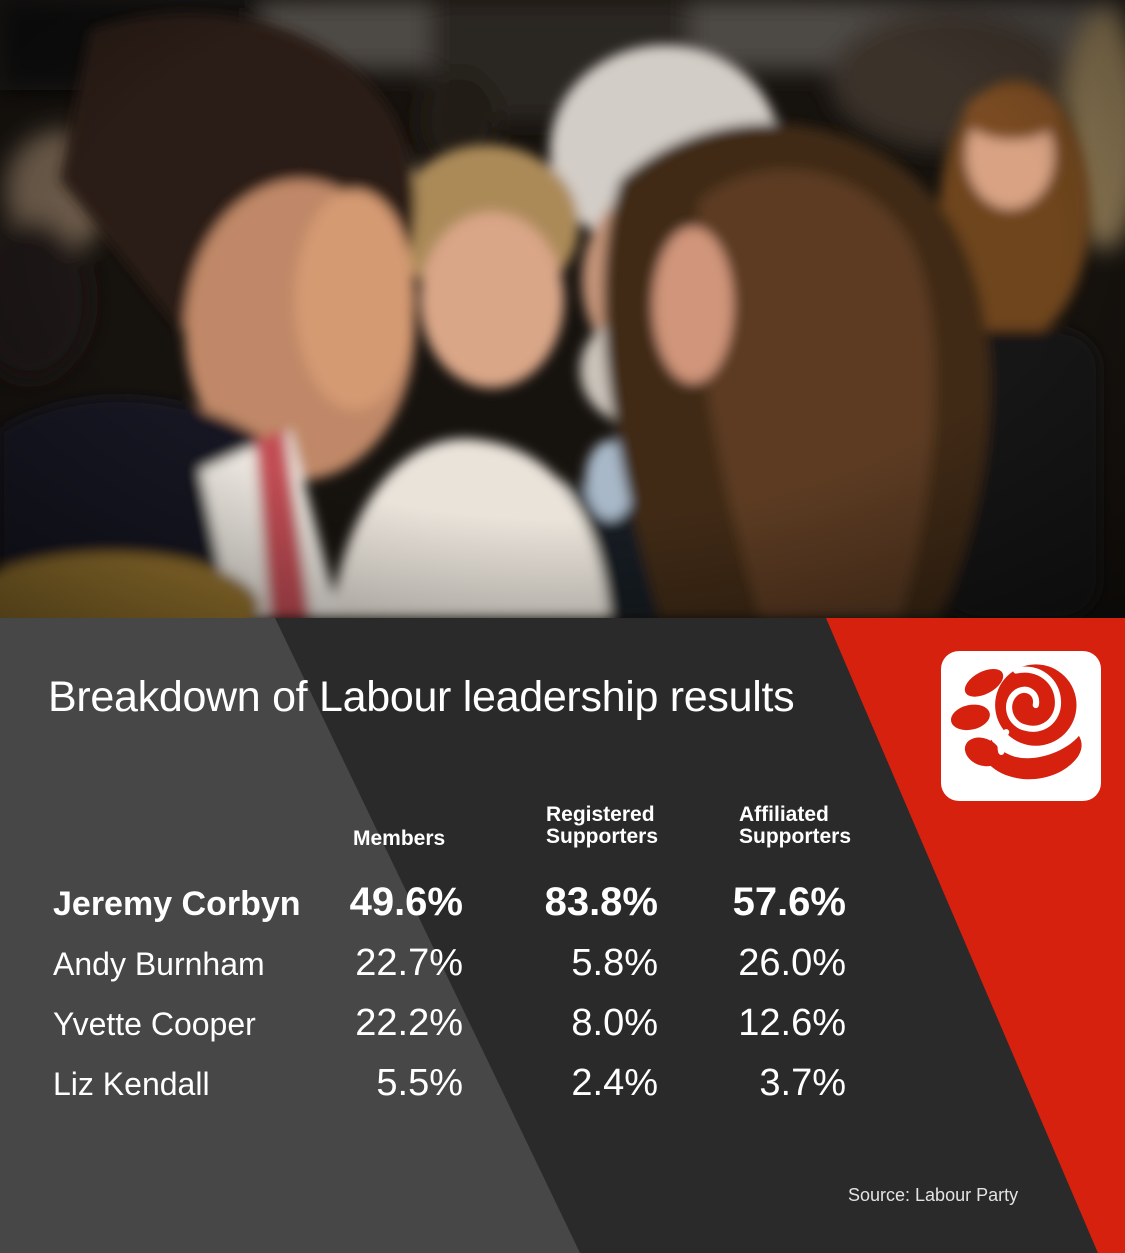 The height and width of the screenshot is (1253, 1125). I want to click on affiliated-supporters-value: 3.7%, so click(802, 1083).